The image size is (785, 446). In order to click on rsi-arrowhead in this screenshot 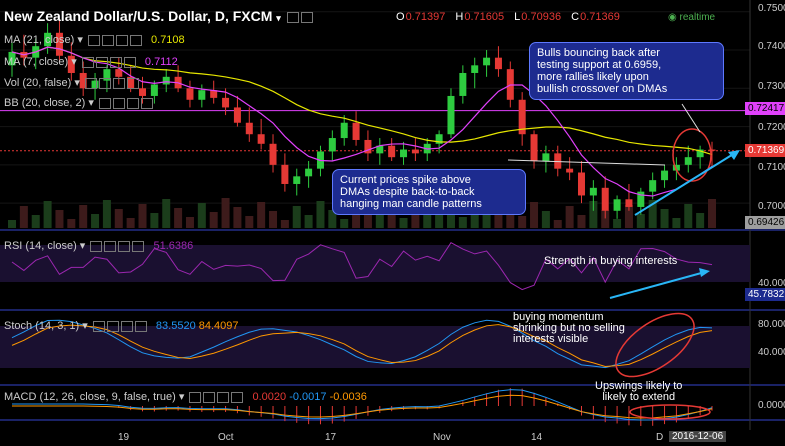, I will do `click(704, 272)`.